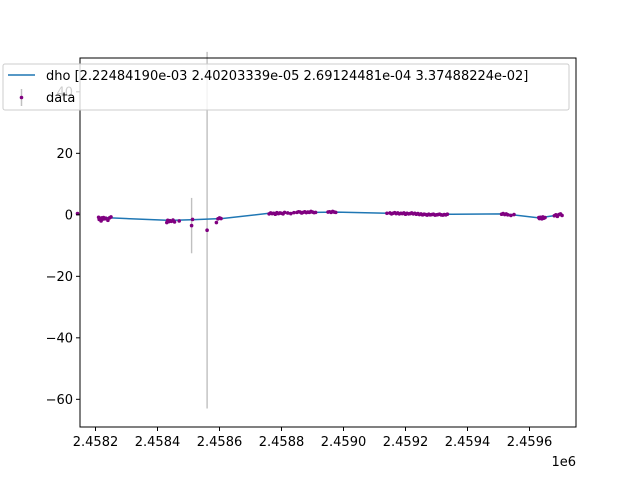 Image resolution: width=640 pixels, height=480 pixels. I want to click on x-offset-label: 1e6, so click(563, 462).